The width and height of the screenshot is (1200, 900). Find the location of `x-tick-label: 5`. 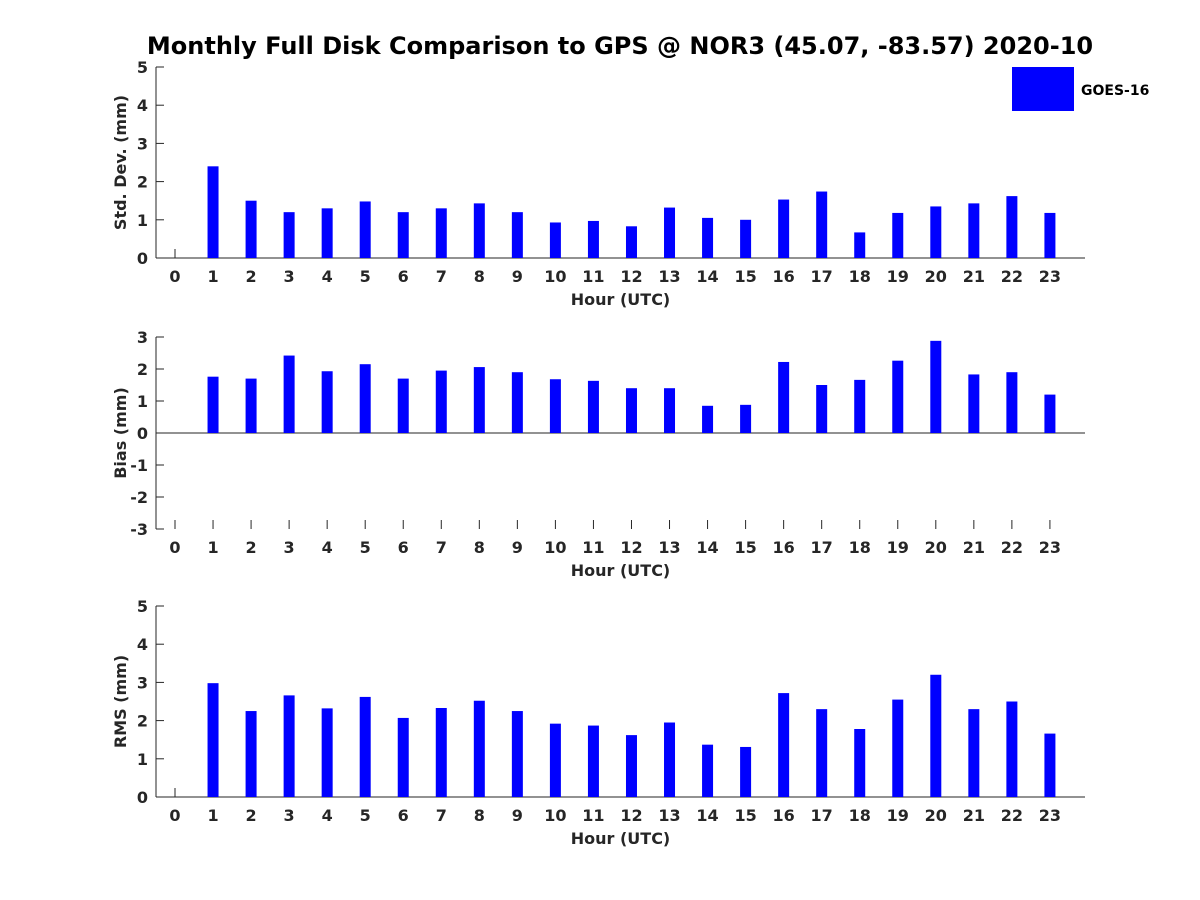

x-tick-label: 5 is located at coordinates (365, 815).